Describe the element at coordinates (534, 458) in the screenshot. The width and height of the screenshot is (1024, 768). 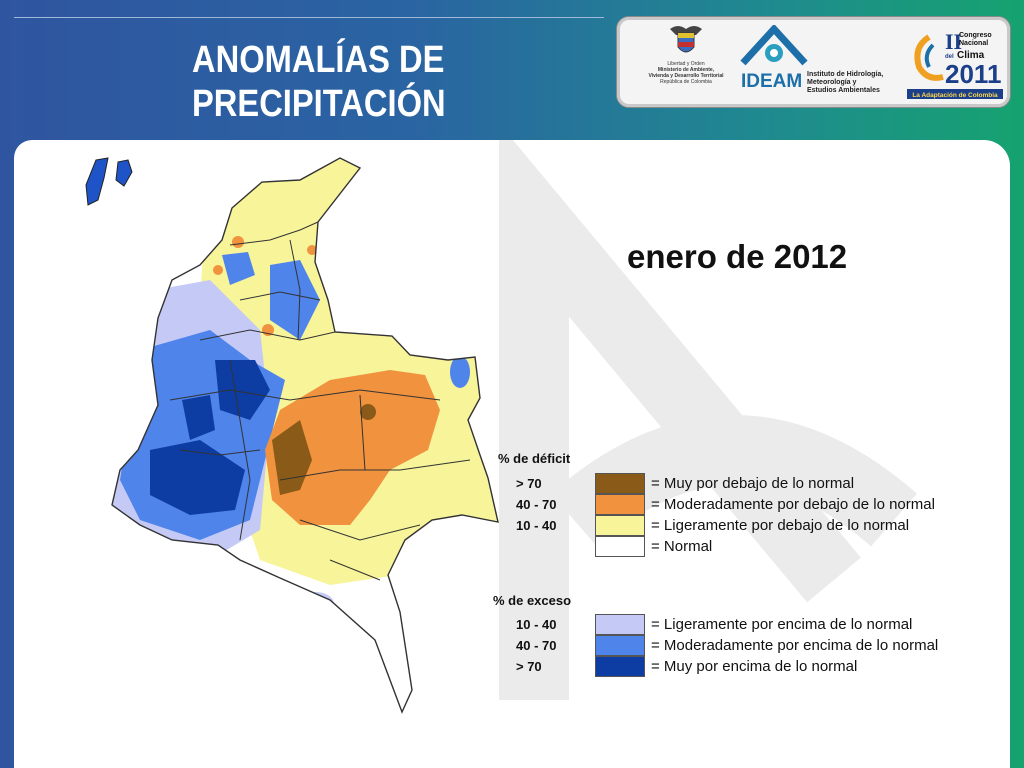
I see `deficit-legend-title: % de déficit` at that location.